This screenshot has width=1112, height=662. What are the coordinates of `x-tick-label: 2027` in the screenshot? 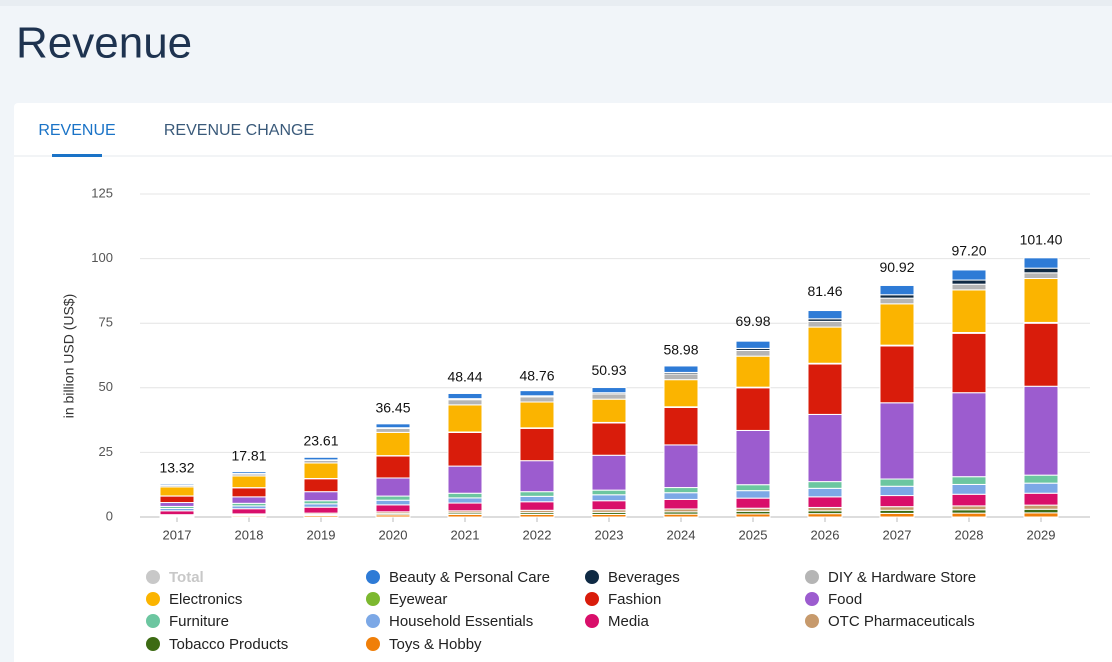 It's located at (897, 534).